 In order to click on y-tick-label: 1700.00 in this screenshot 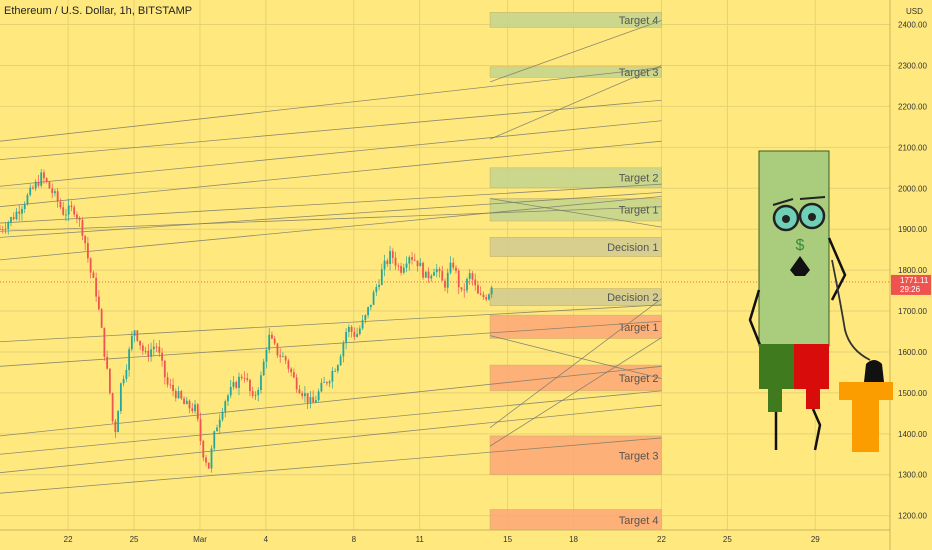, I will do `click(912, 311)`.